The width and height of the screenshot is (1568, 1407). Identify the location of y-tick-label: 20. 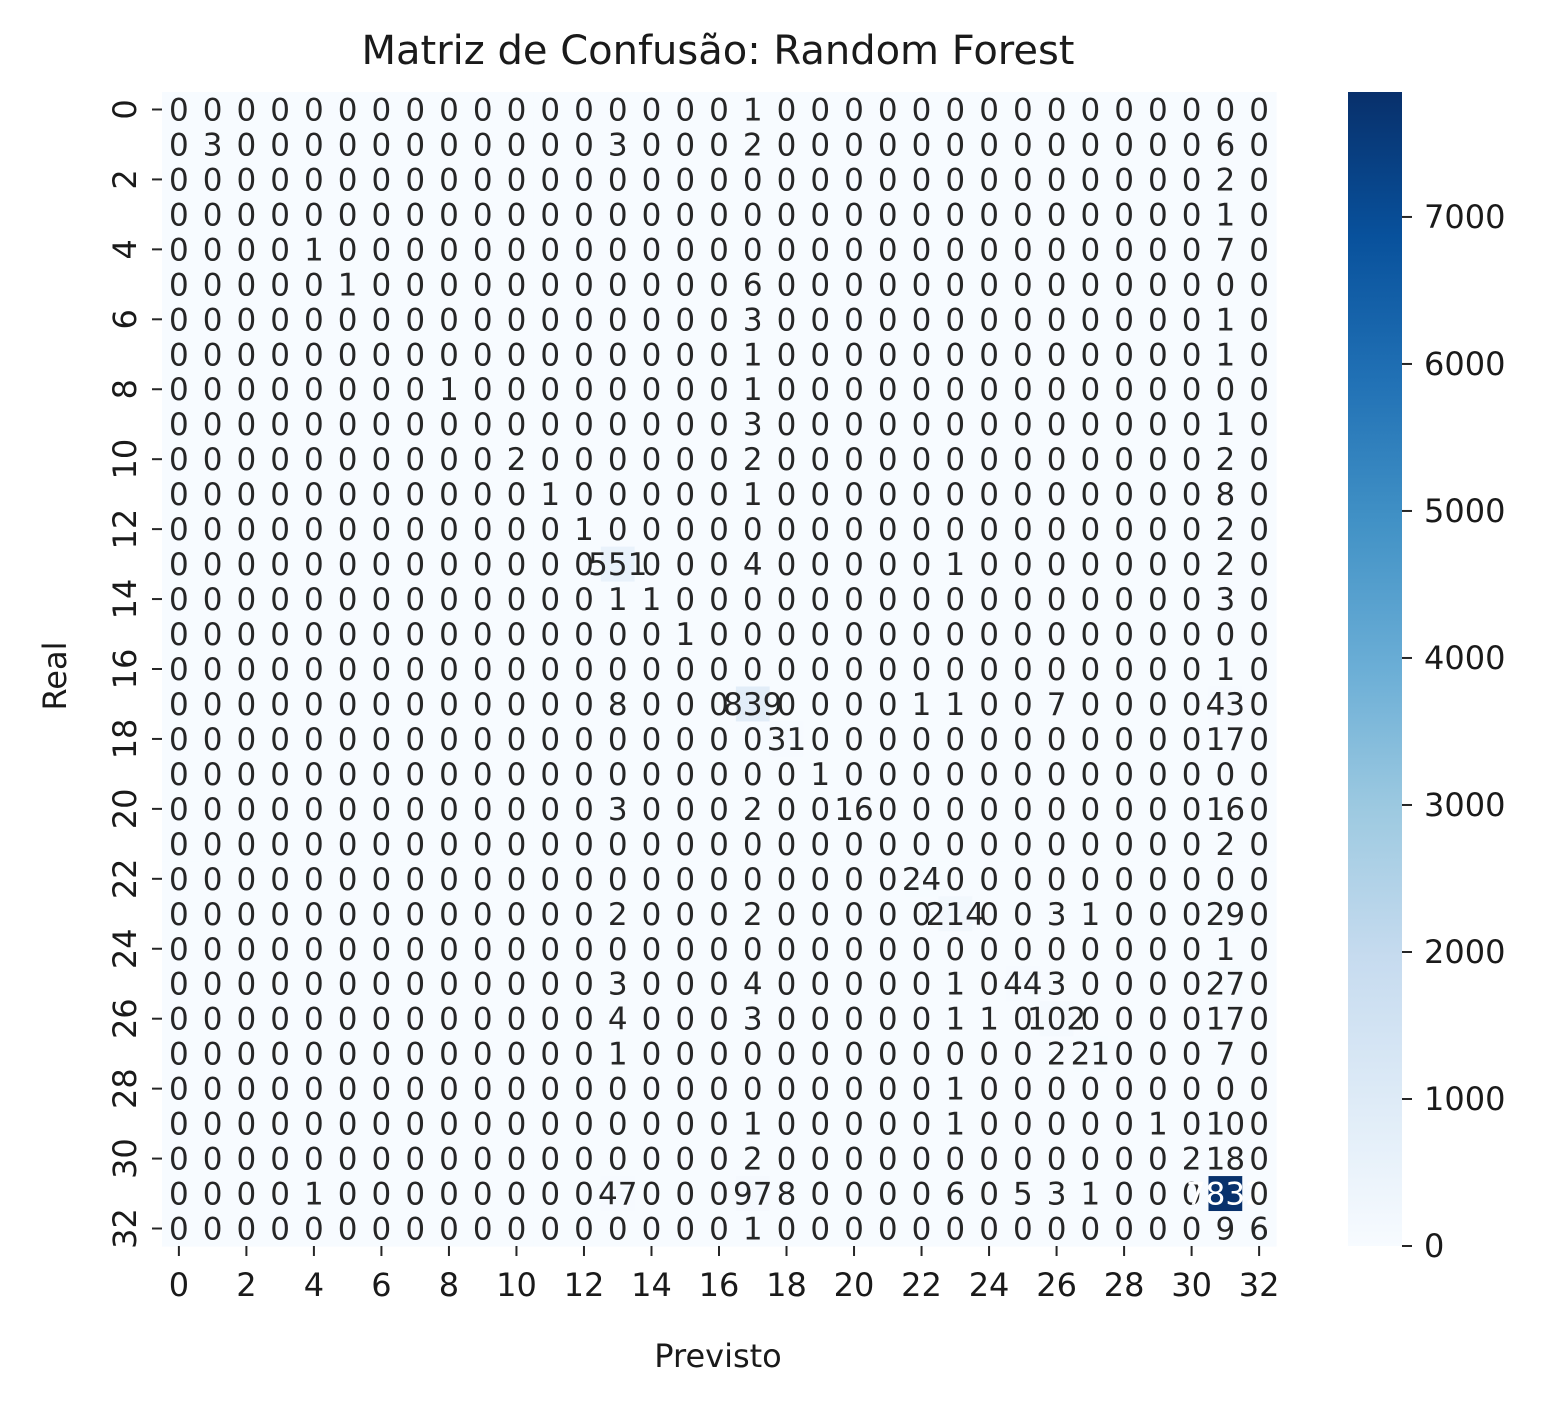
(125, 809).